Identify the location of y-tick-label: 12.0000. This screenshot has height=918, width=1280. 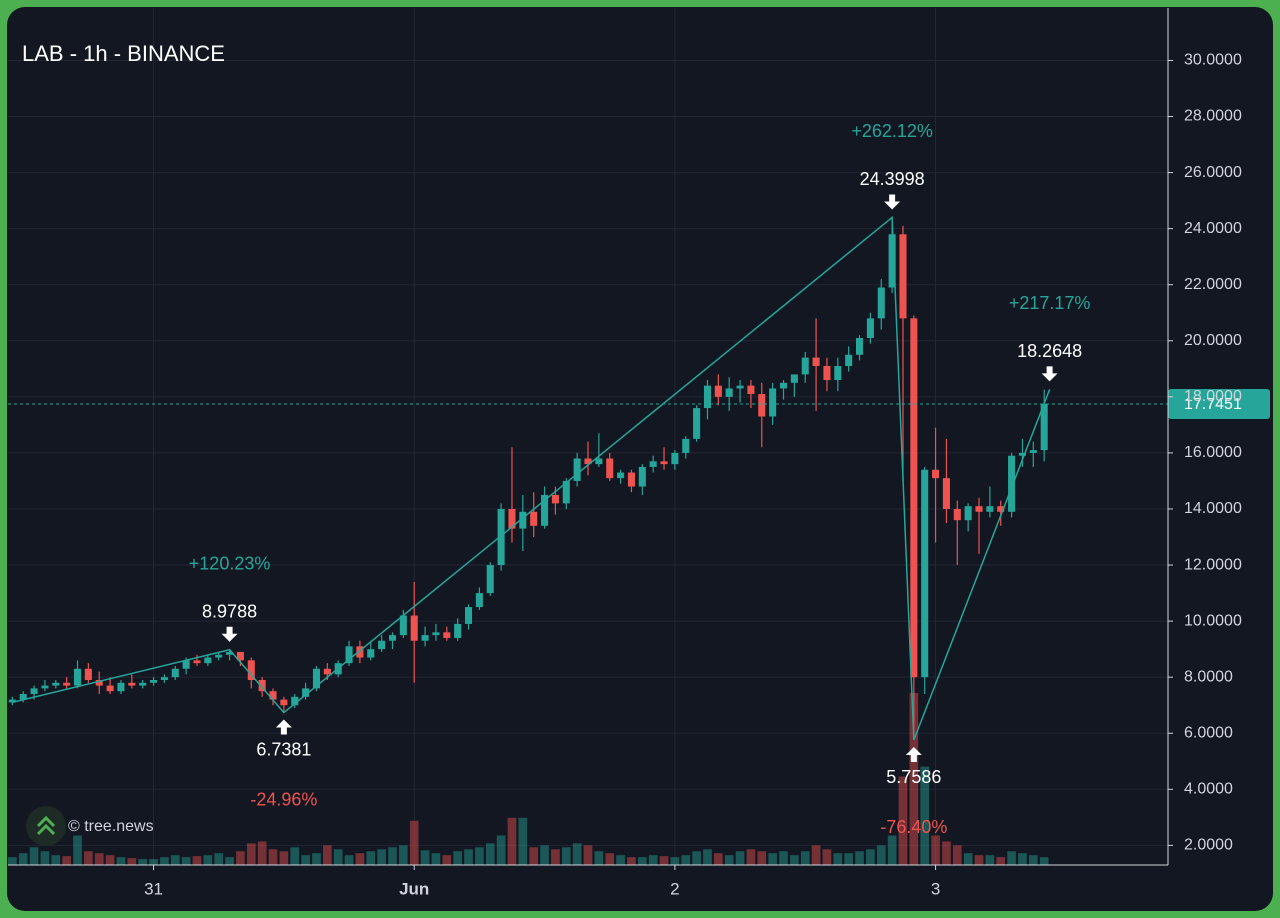
(1213, 564).